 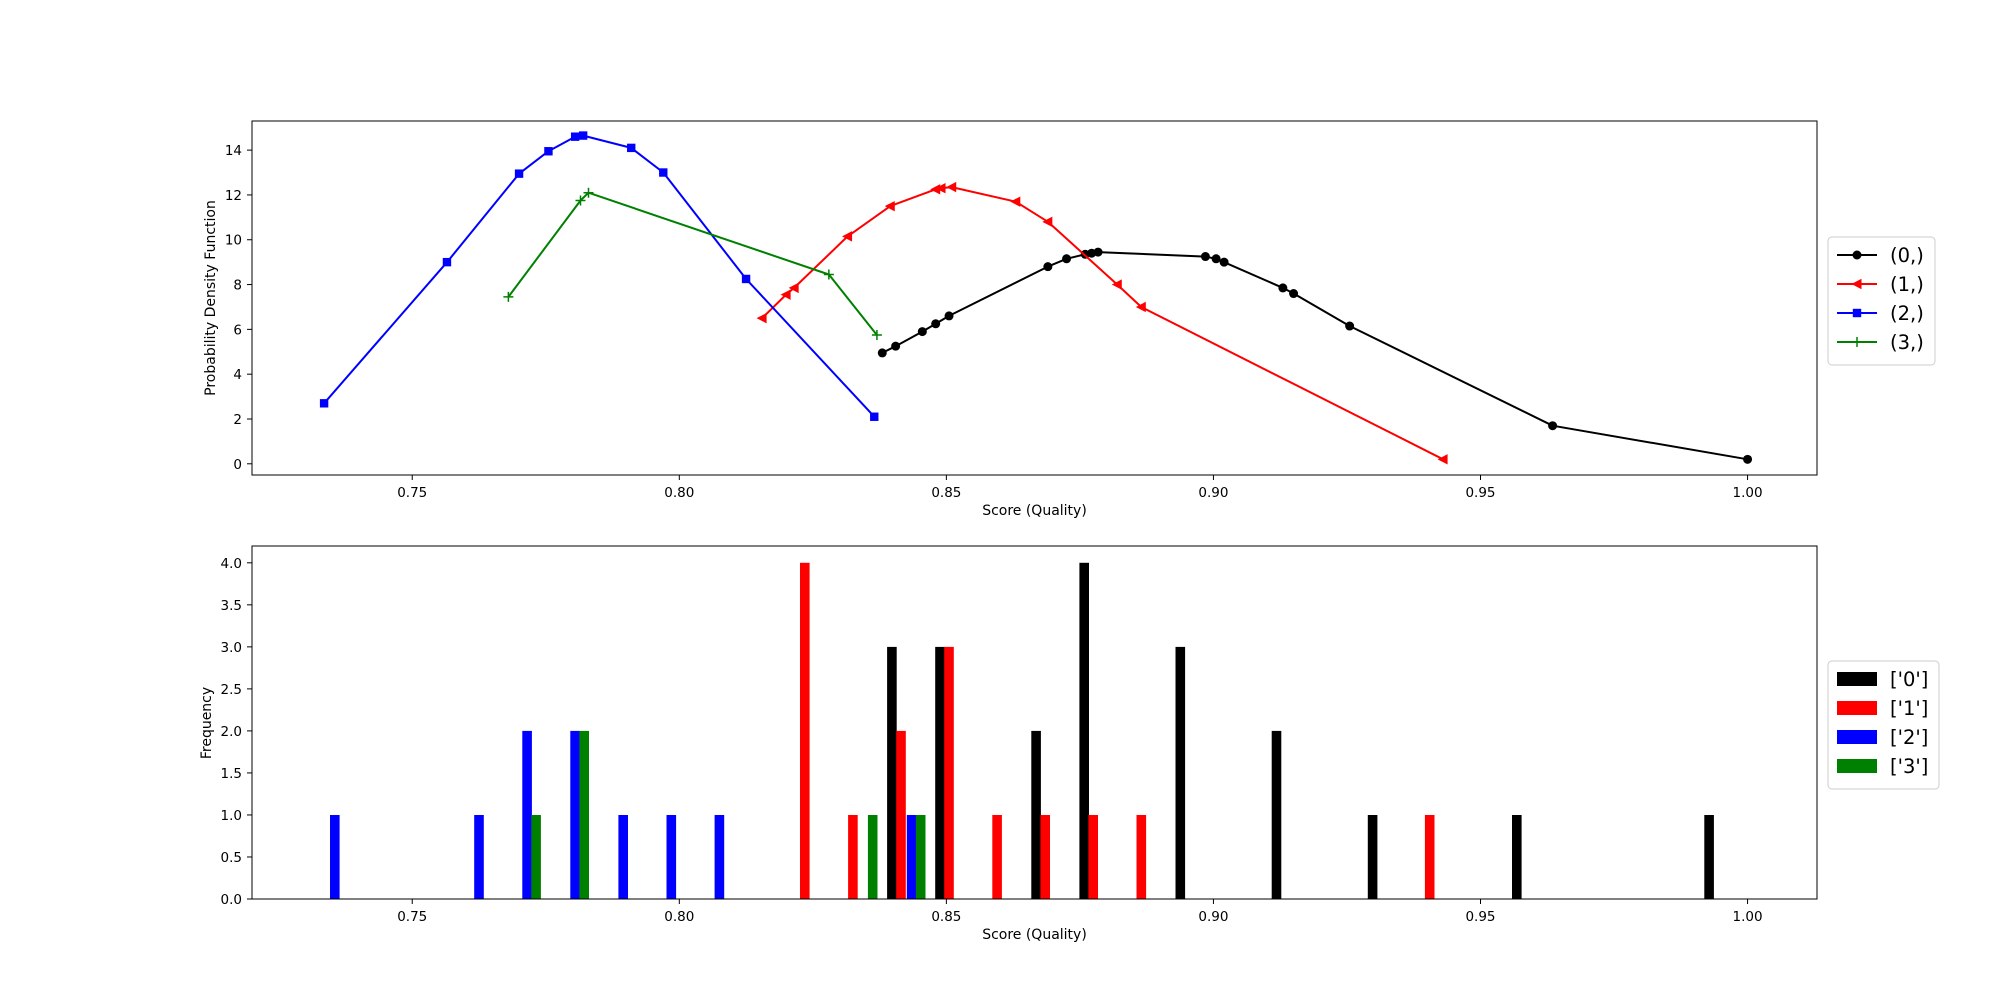 I want to click on legend-entry-1: (1,), so click(x=1880, y=284).